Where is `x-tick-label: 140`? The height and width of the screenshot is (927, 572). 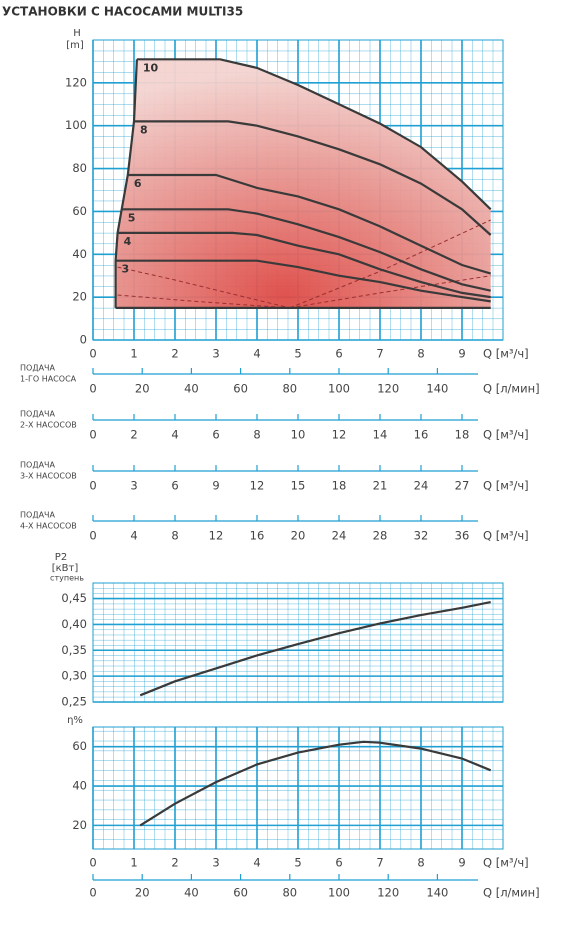 x-tick-label: 140 is located at coordinates (437, 389).